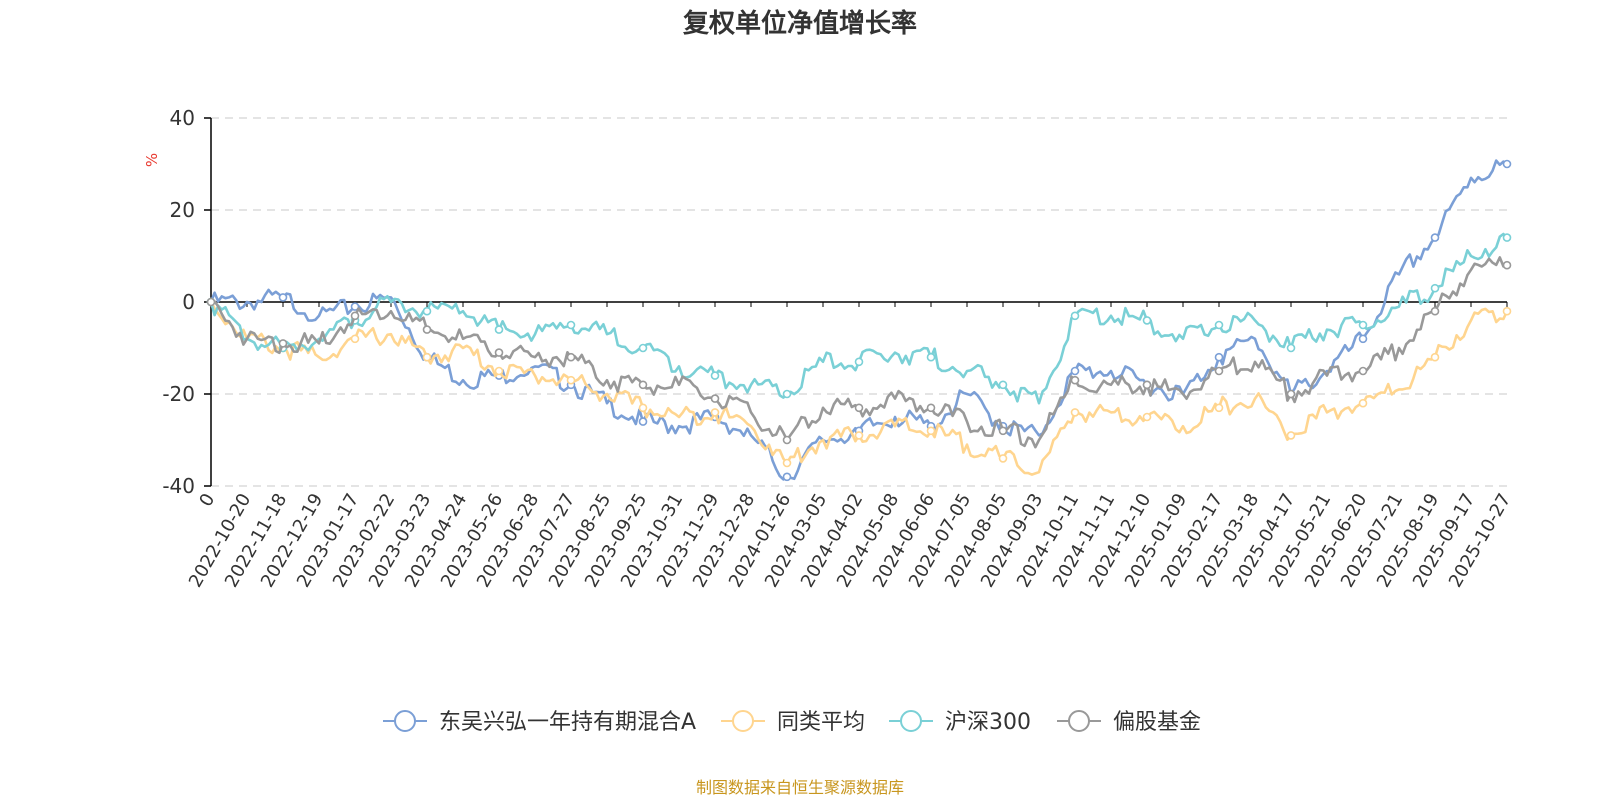  I want to click on legend-label: 偏股基金, so click(1157, 722).